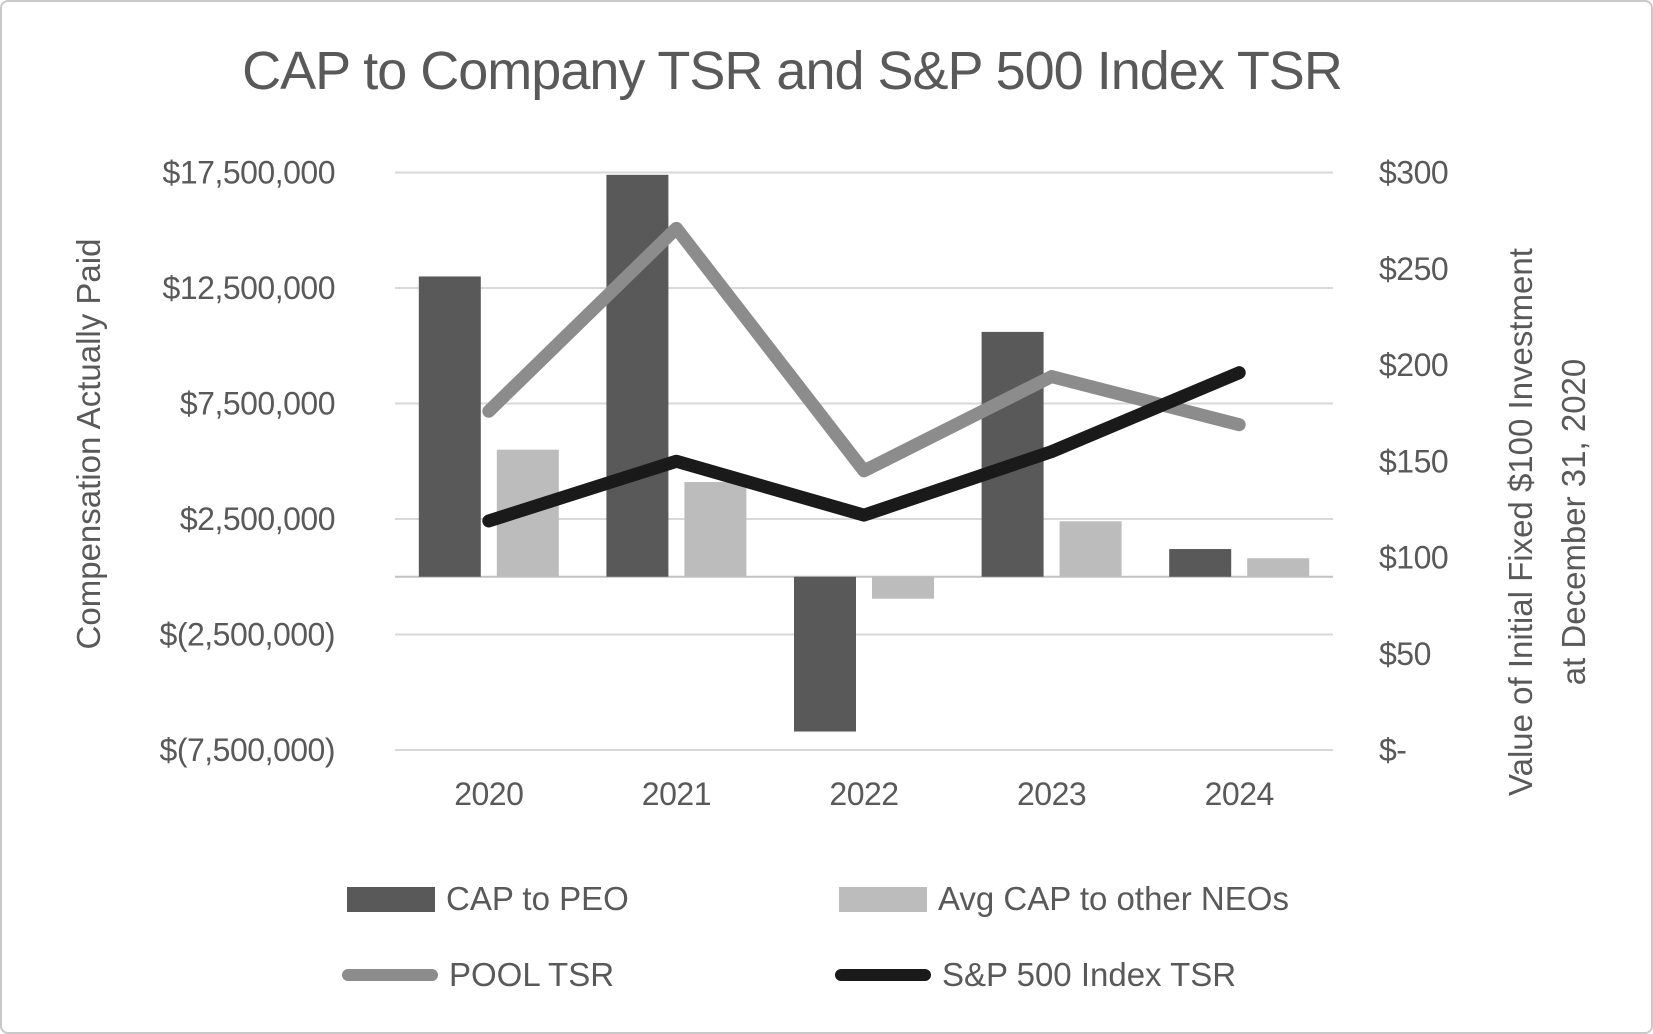 The width and height of the screenshot is (1653, 1034). Describe the element at coordinates (1413, 558) in the screenshot. I see `right-axis-tick-label: $100` at that location.